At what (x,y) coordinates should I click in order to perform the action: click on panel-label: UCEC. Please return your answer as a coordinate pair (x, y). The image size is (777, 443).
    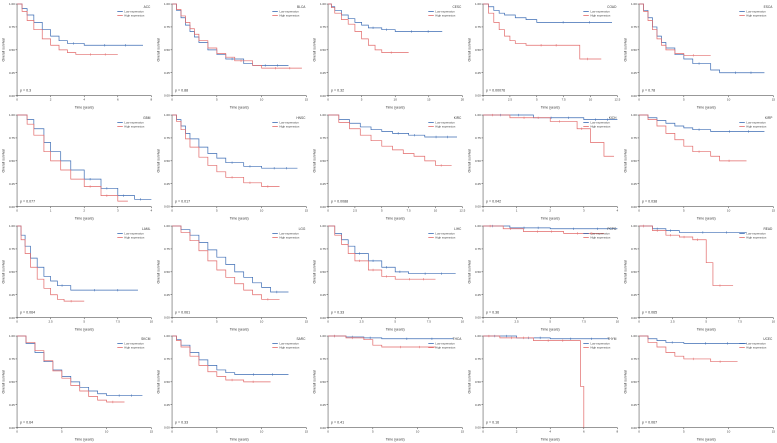
    Looking at the image, I should click on (768, 339).